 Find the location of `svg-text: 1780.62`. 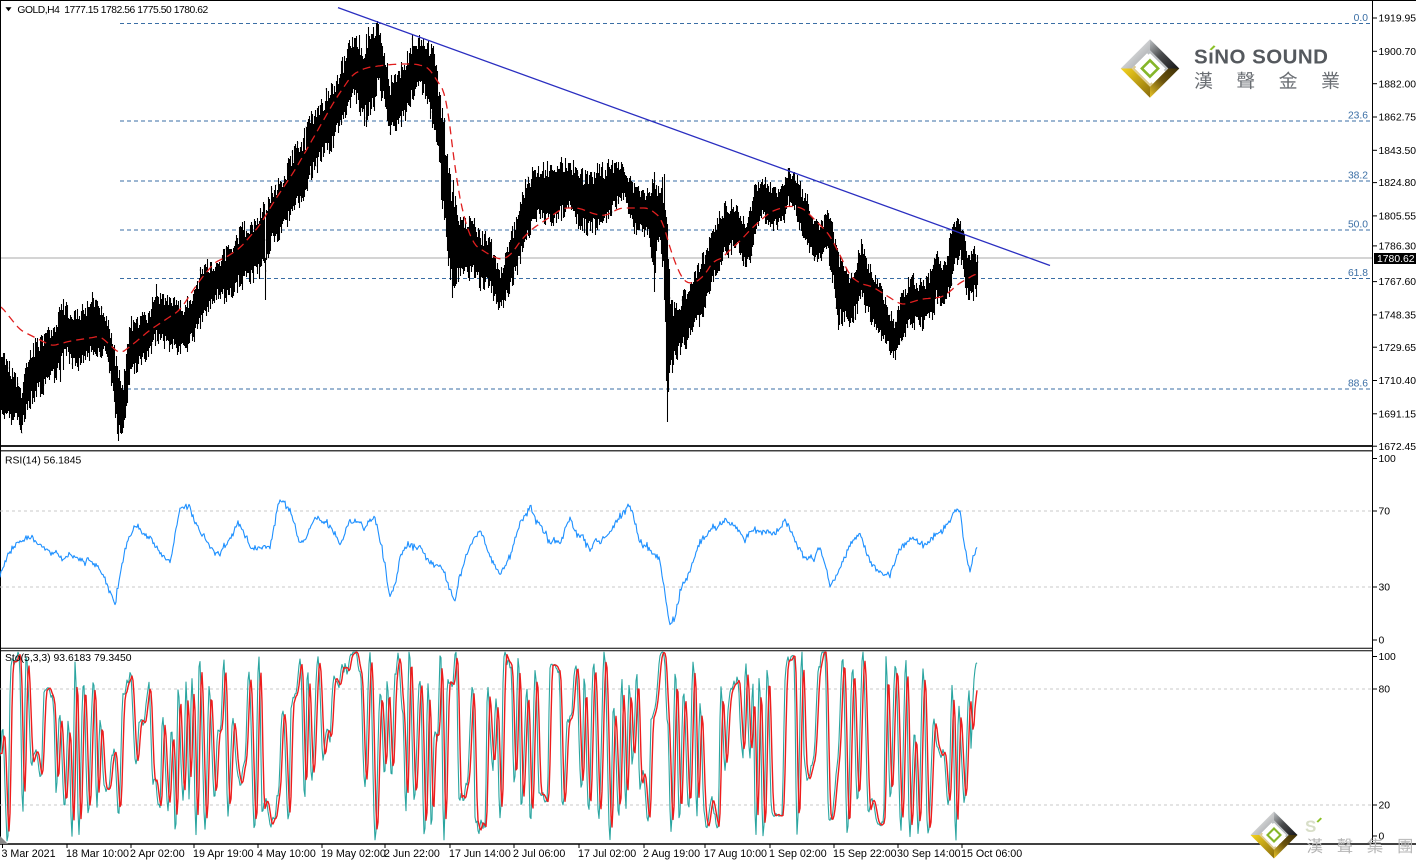

svg-text: 1780.62 is located at coordinates (1396, 259).